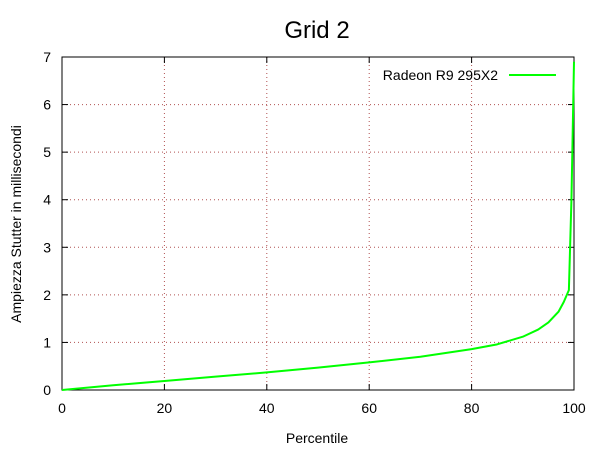 Image resolution: width=600 pixels, height=450 pixels. What do you see at coordinates (267, 408) in the screenshot?
I see `x-tick-label: 40` at bounding box center [267, 408].